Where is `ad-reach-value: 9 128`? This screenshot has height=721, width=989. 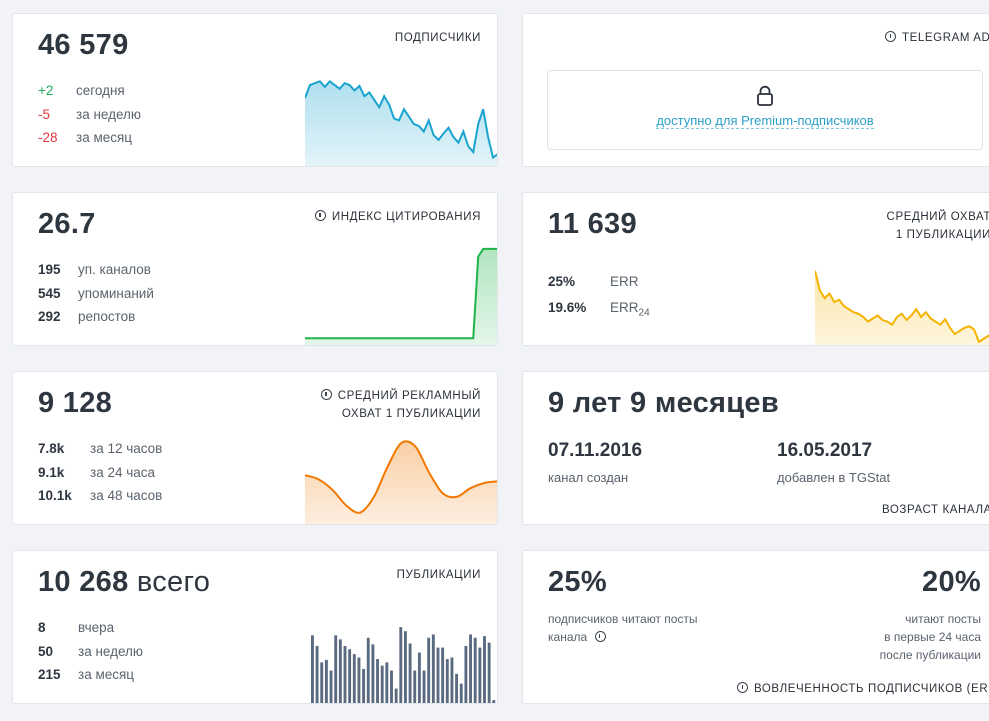 ad-reach-value: 9 128 is located at coordinates (75, 403).